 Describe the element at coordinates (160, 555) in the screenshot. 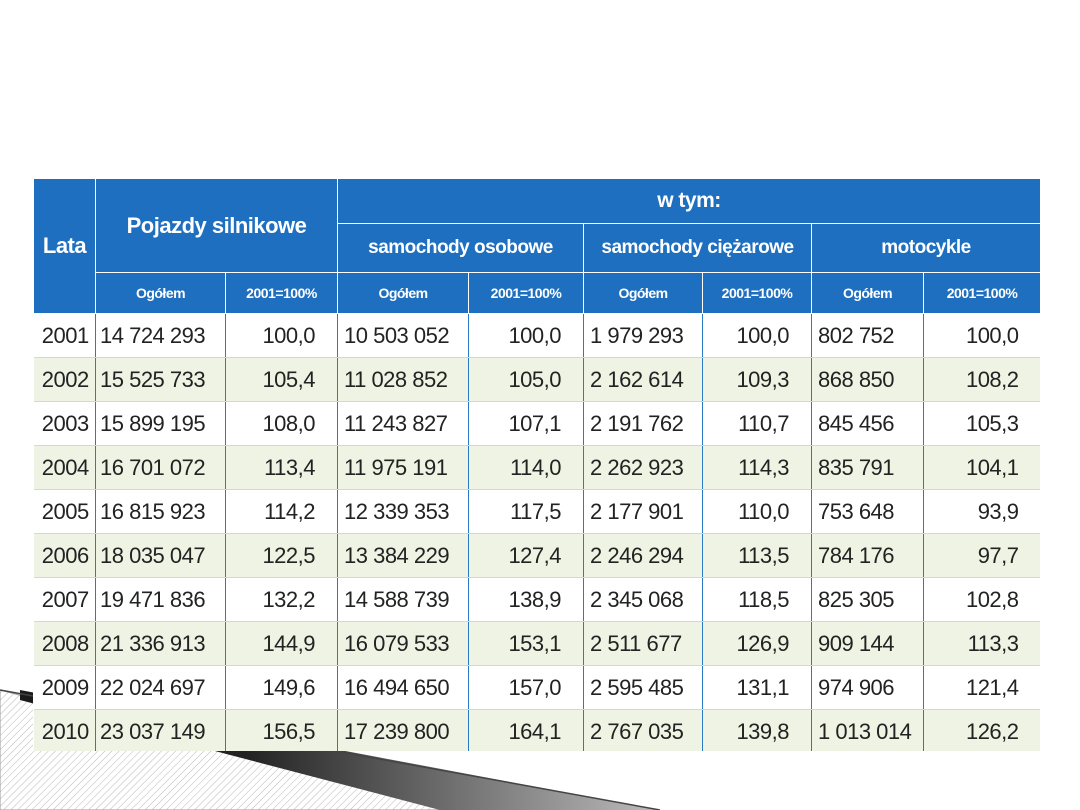

I see `cell-pojazdy-ogolem: 18 035 047` at that location.